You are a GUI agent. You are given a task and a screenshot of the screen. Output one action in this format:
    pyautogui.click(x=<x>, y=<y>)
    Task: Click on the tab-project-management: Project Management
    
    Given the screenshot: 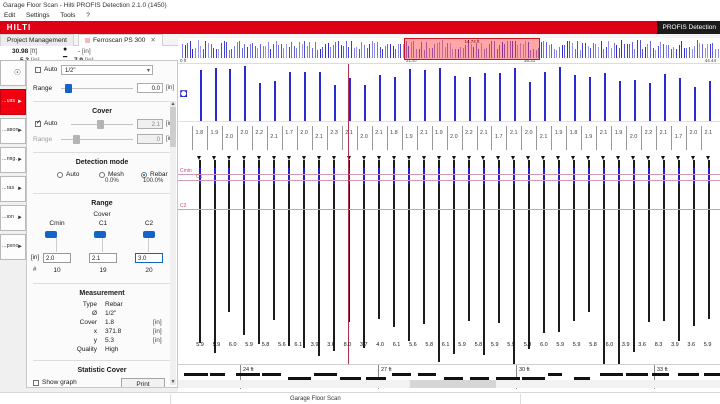 What is the action you would take?
    pyautogui.click(x=37, y=40)
    